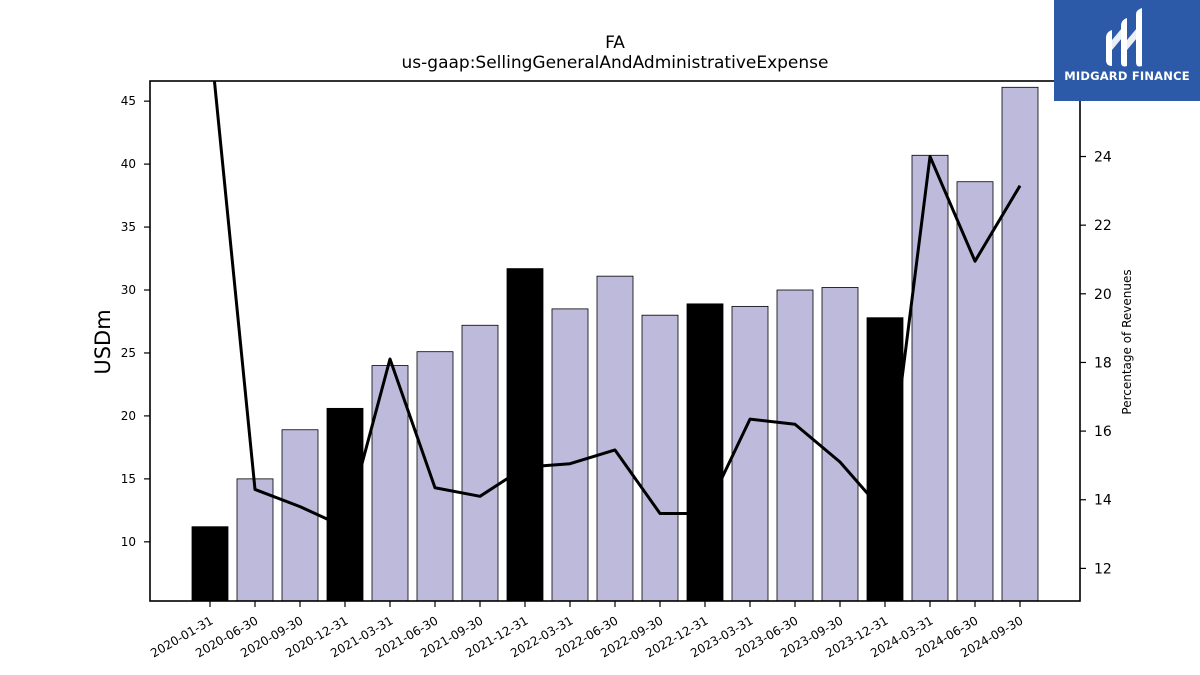 The width and height of the screenshot is (1200, 675). What do you see at coordinates (1127, 341) in the screenshot?
I see `y2-axis-label: Percentage of Revenues` at bounding box center [1127, 341].